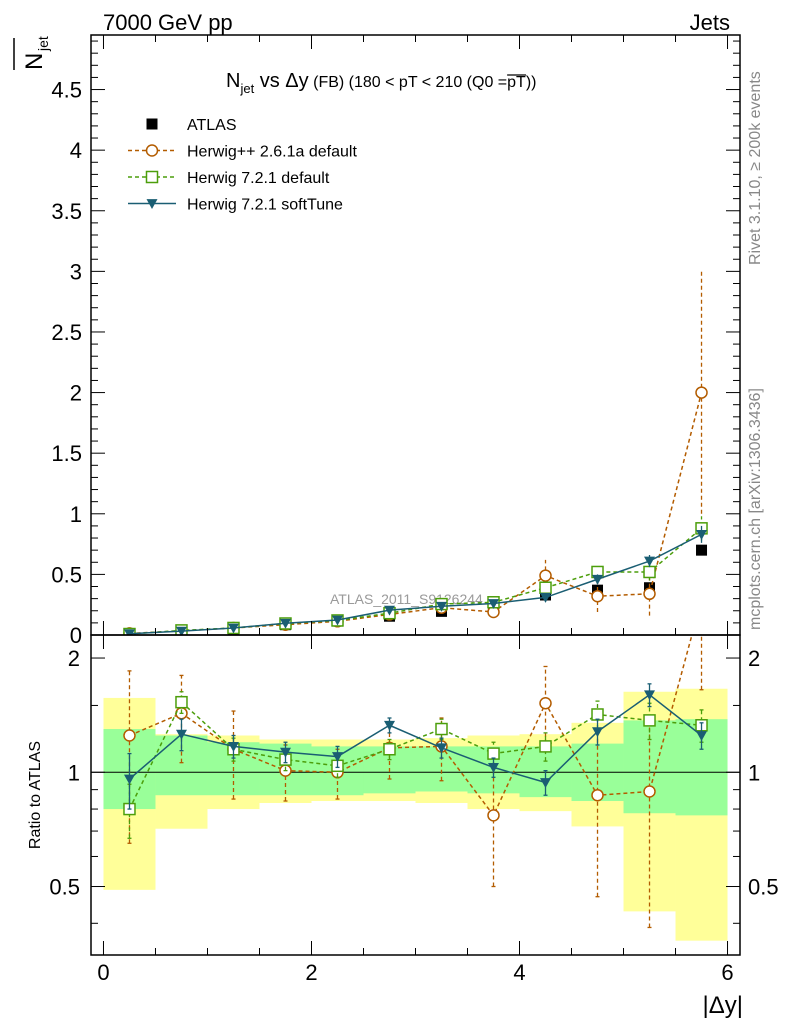 The width and height of the screenshot is (786, 1029). Describe the element at coordinates (168, 22) in the screenshot. I see `header-left: 7000 GeV pp` at that location.